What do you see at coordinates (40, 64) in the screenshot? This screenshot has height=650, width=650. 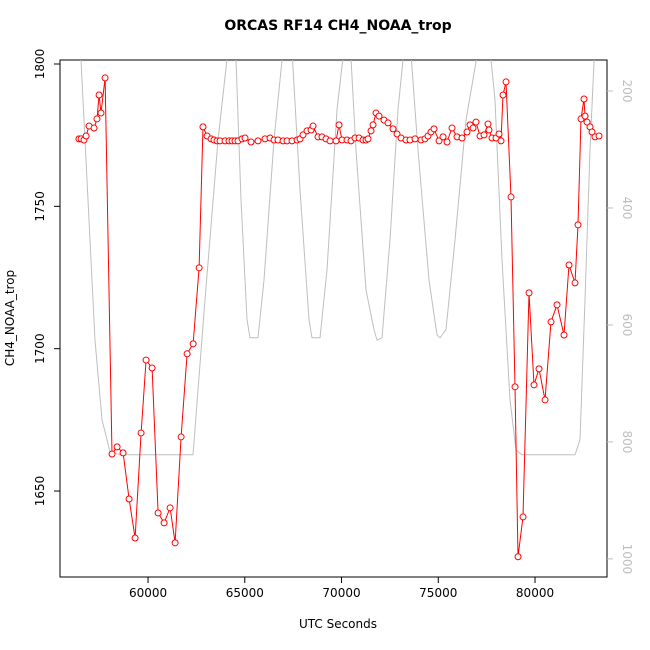 I see `y-tick-label: 1800` at bounding box center [40, 64].